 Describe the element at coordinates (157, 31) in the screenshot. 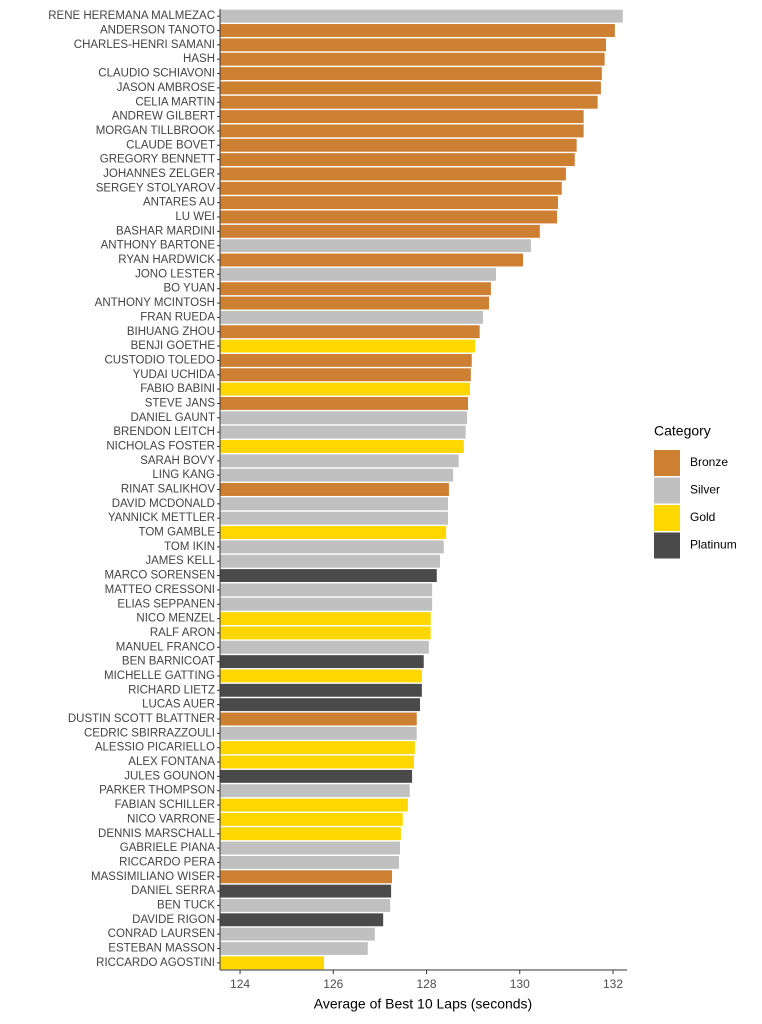

I see `y-tick-label: ANDERSON TANOTO` at that location.